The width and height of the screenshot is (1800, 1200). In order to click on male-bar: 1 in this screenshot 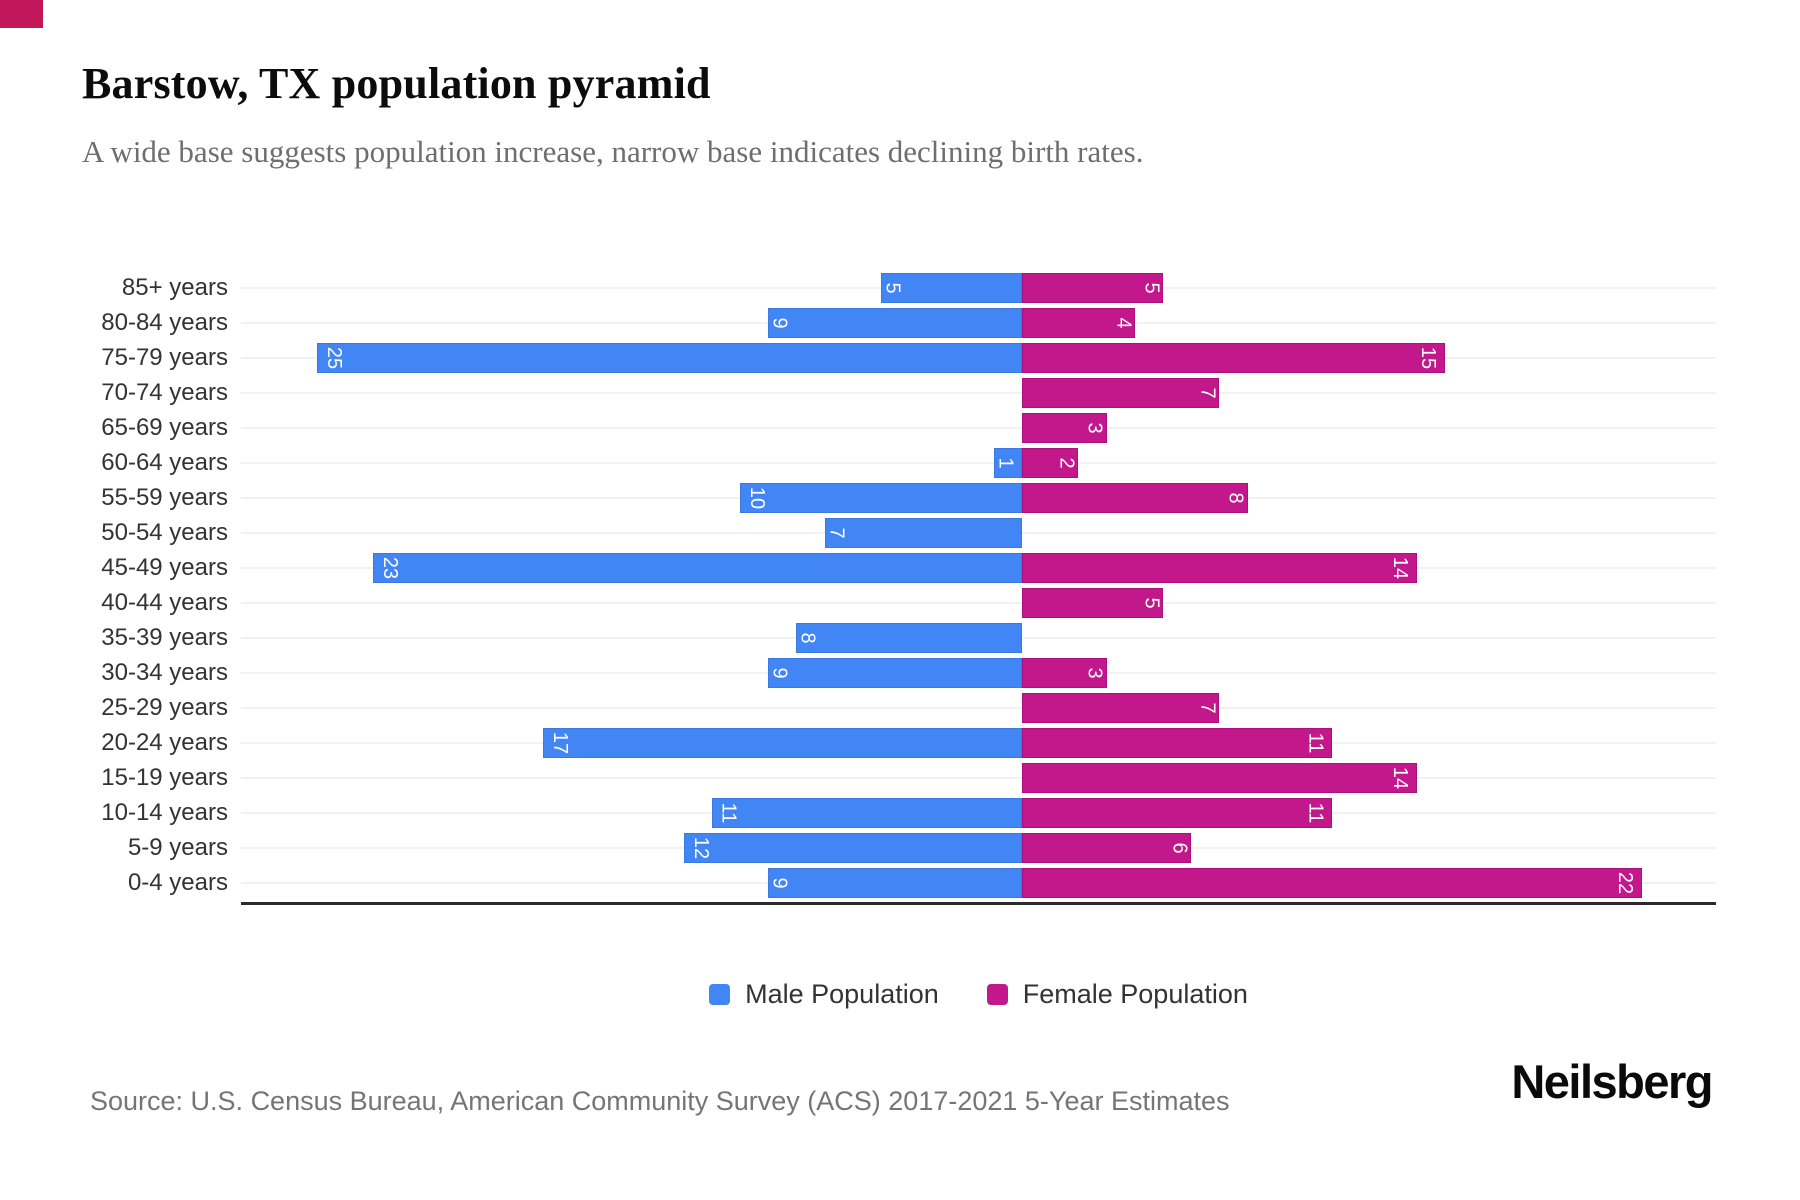, I will do `click(1007, 463)`.